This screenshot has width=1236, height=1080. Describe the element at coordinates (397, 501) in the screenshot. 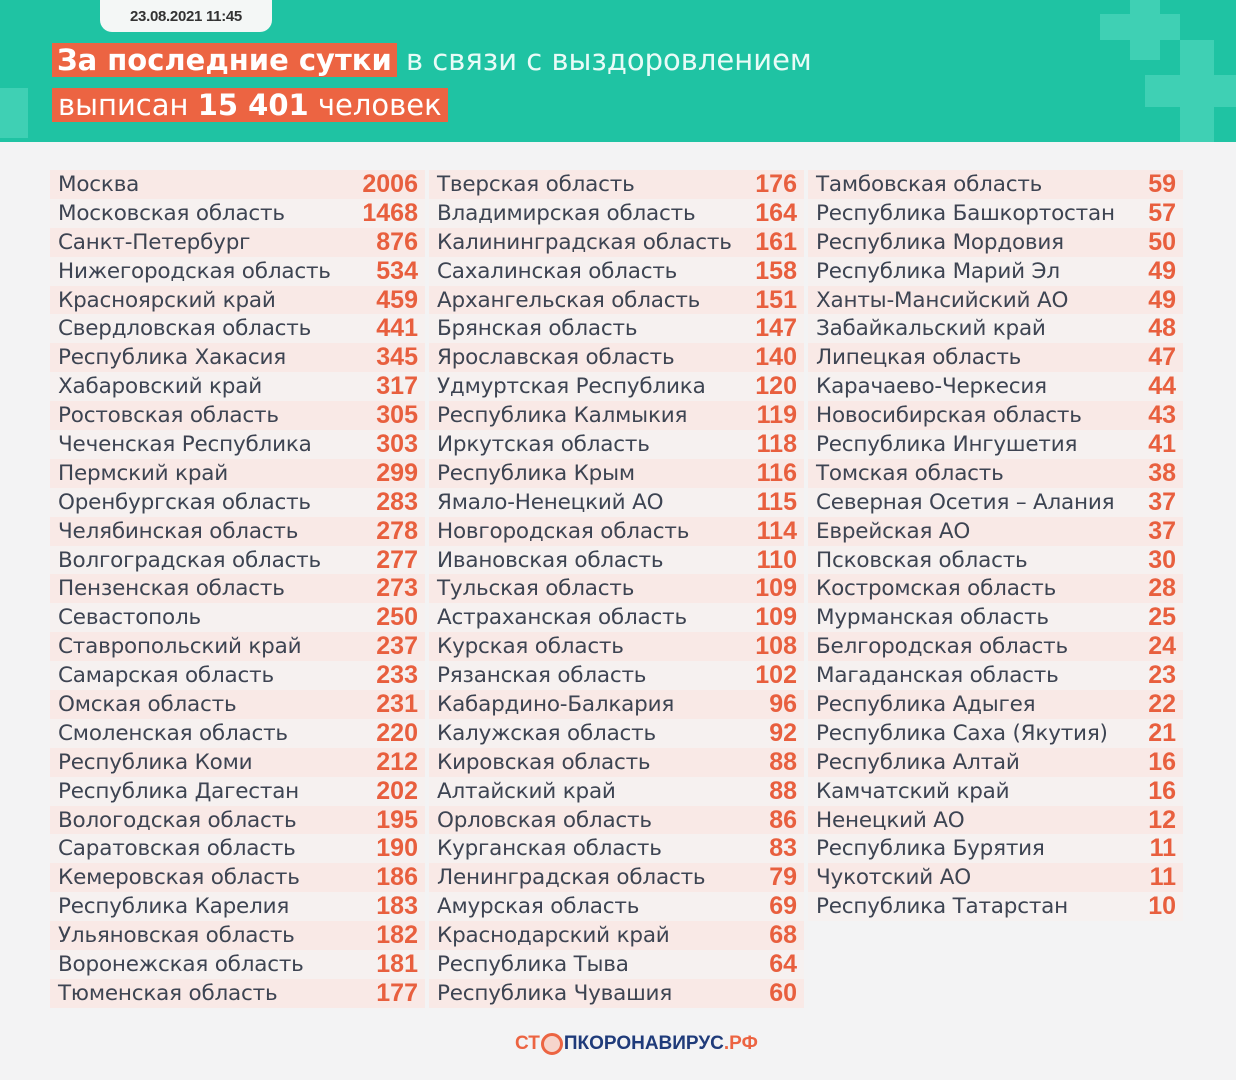

I see `recovered-count: 283` at that location.